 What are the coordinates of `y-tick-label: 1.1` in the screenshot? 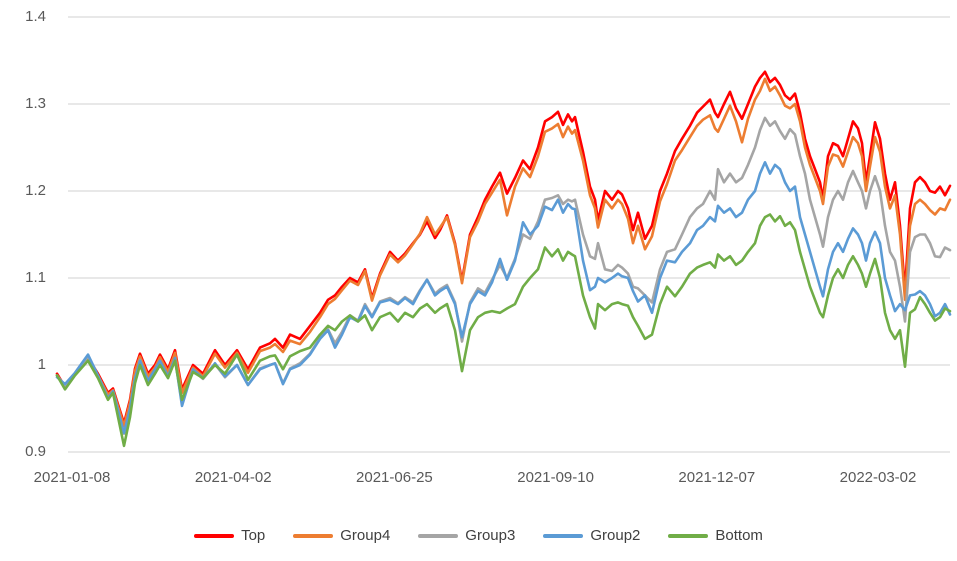 It's located at (35, 277).